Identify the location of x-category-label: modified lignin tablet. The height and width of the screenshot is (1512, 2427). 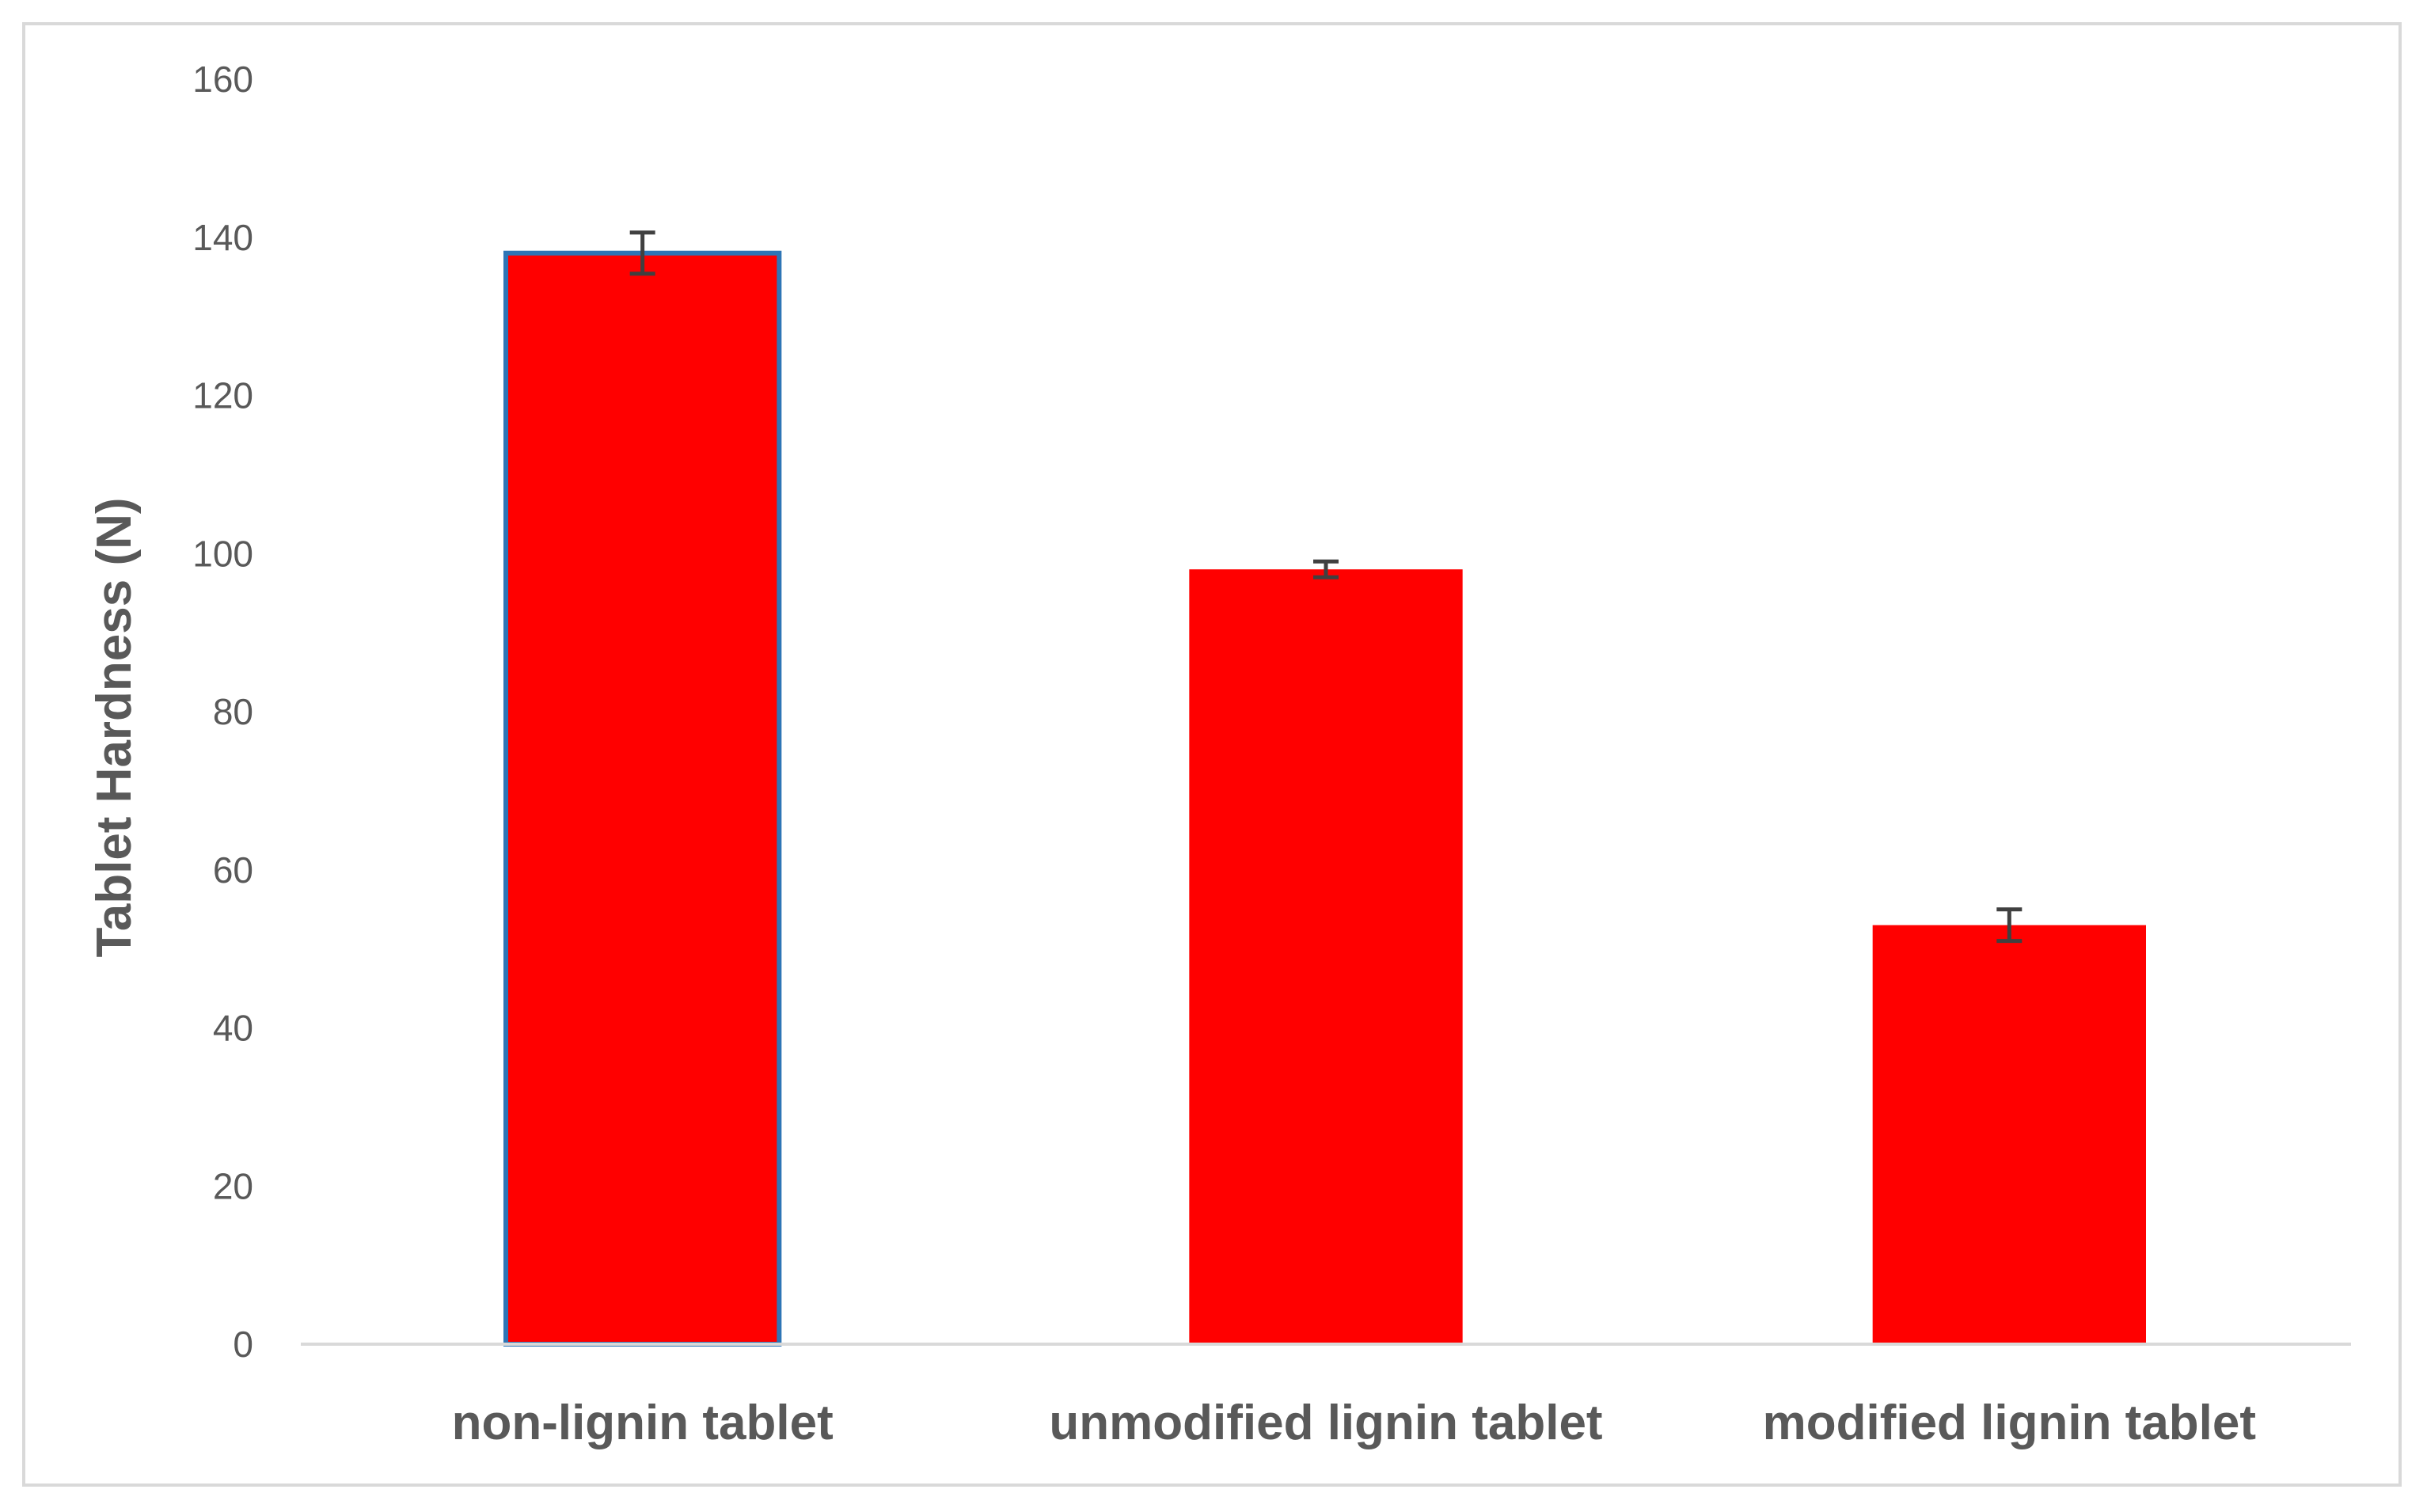
(2009, 1423).